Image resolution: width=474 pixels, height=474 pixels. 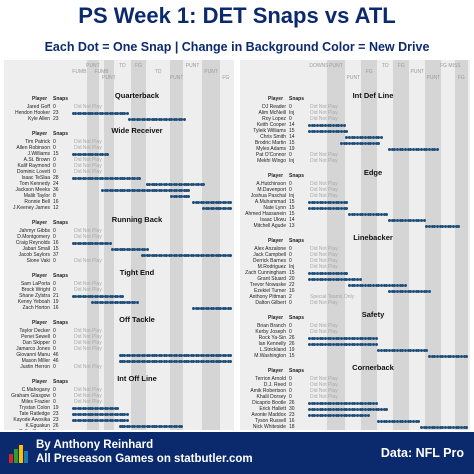 I want to click on player-row: Mason Miller 46, so click(x=119, y=361).